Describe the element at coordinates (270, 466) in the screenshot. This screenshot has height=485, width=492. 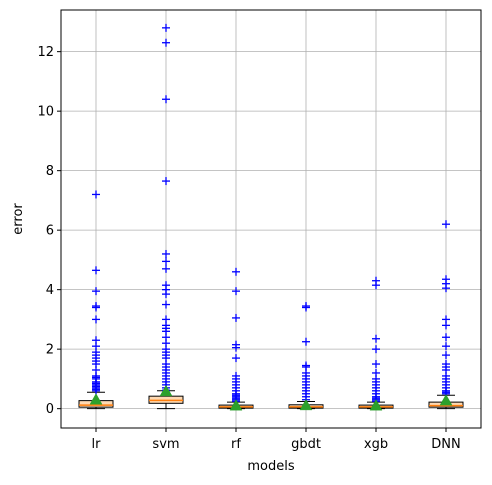
I see `x-axis-label: models` at that location.